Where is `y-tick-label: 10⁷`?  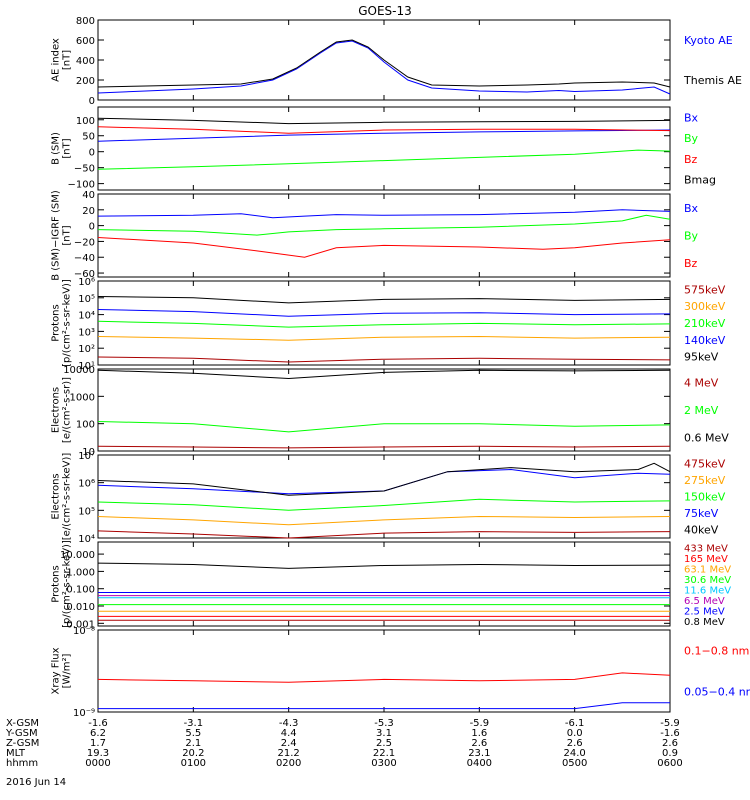 y-tick-label: 10⁷ is located at coordinates (86, 456).